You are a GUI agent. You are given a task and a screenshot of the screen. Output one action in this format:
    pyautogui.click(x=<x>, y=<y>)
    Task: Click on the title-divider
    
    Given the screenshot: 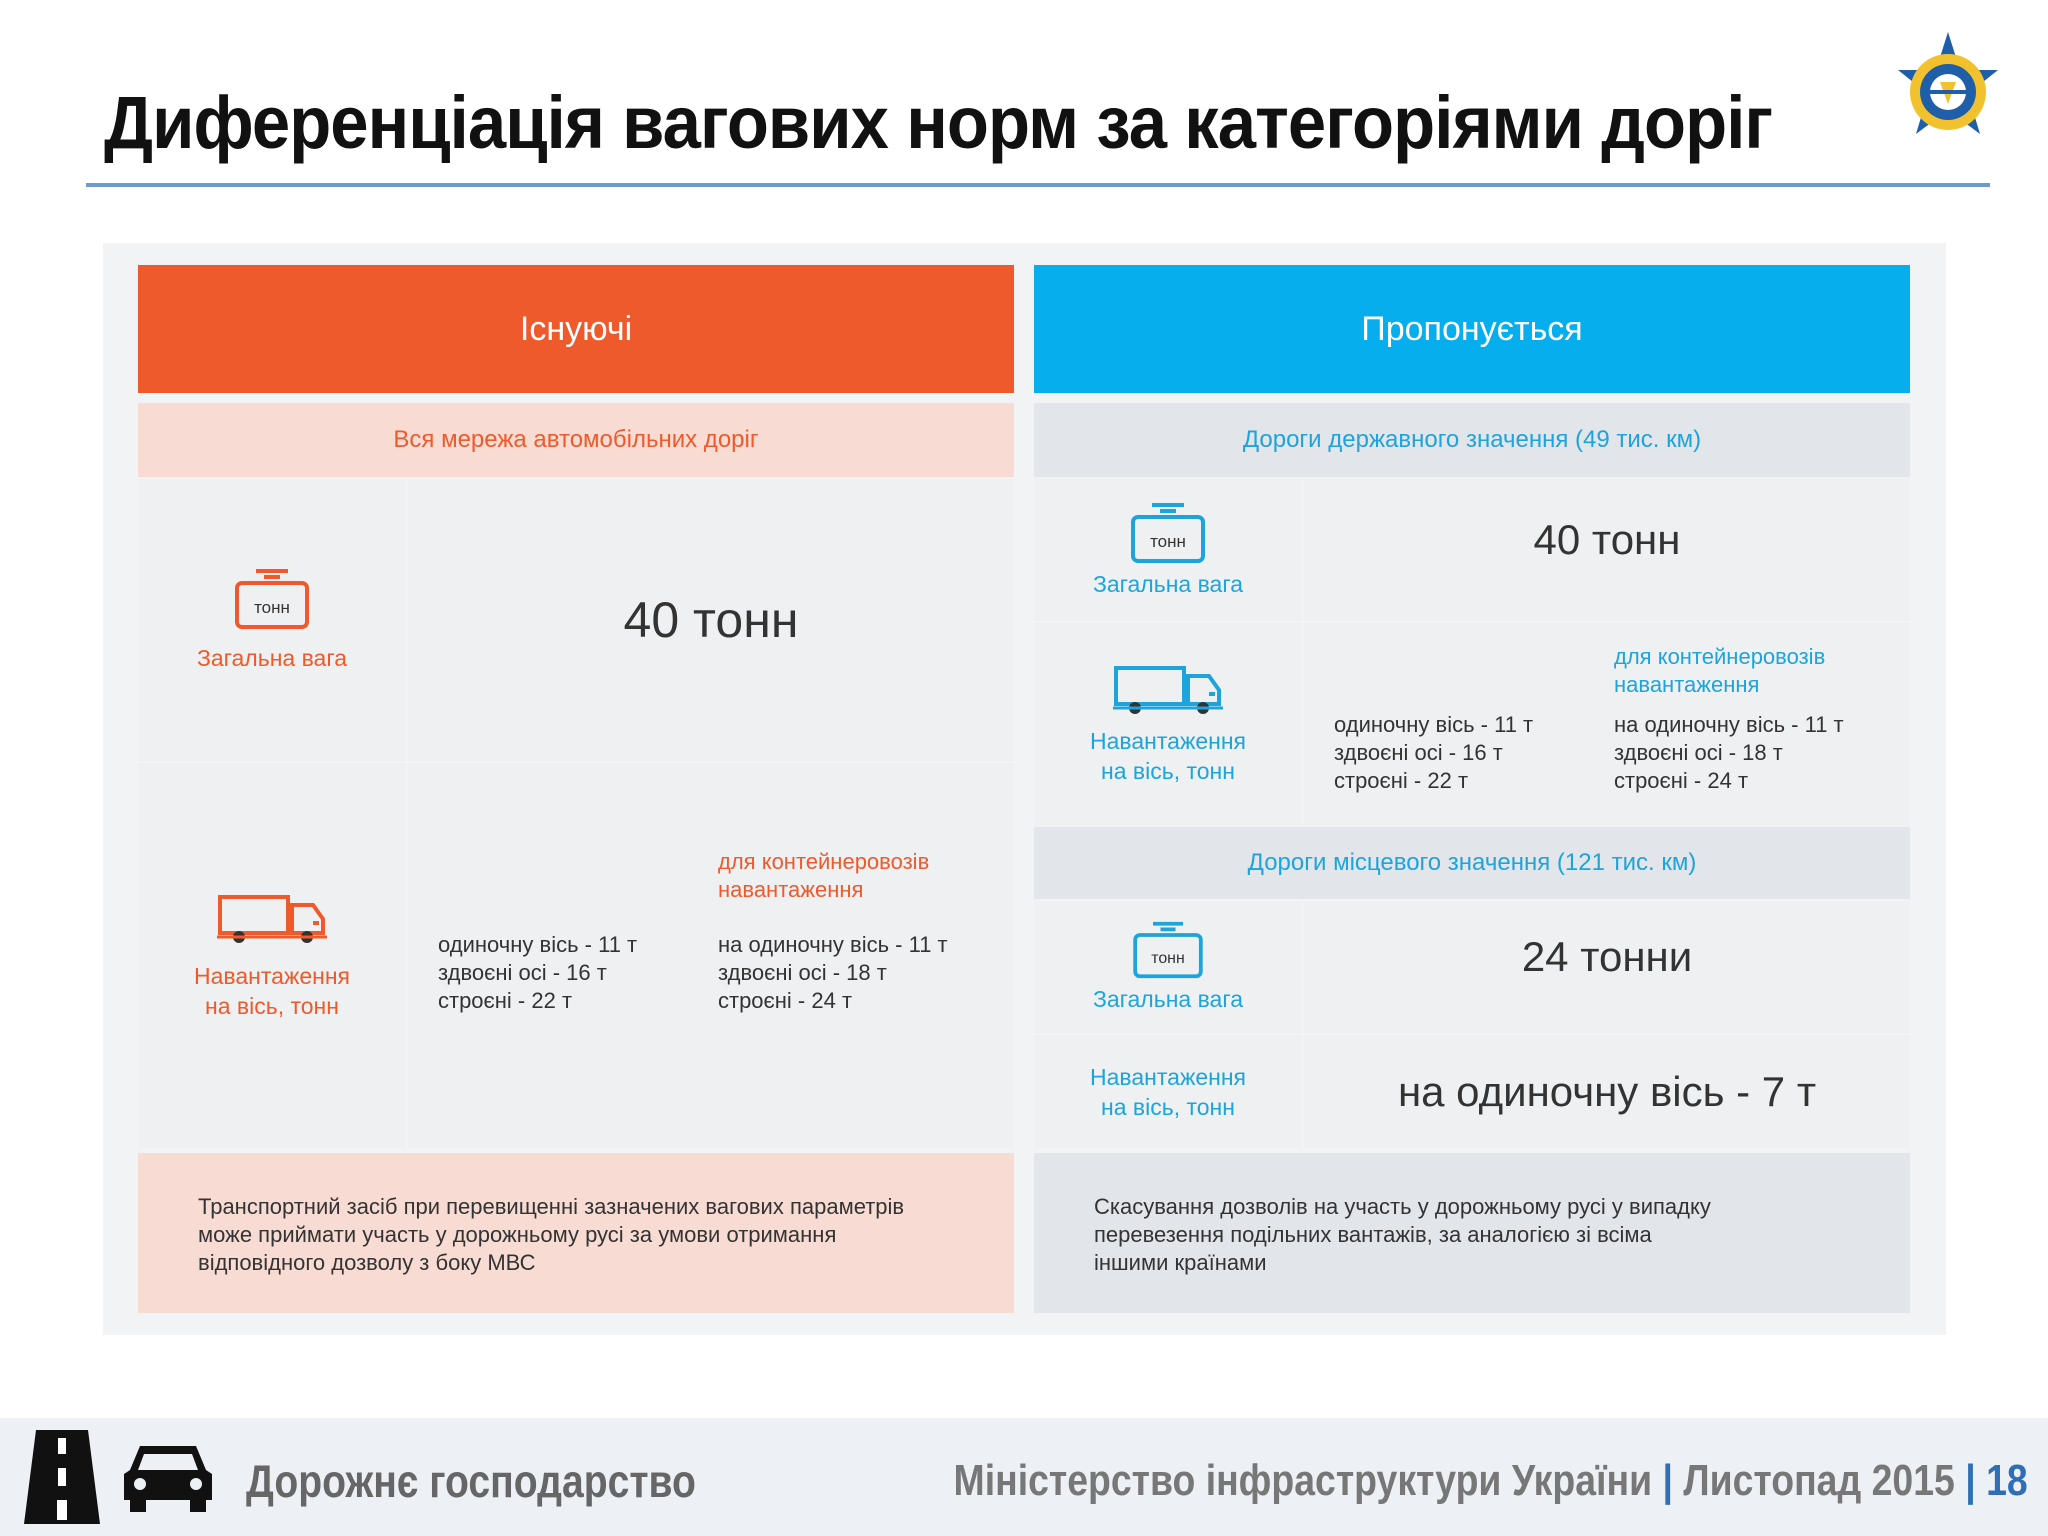 What is the action you would take?
    pyautogui.click(x=1038, y=185)
    